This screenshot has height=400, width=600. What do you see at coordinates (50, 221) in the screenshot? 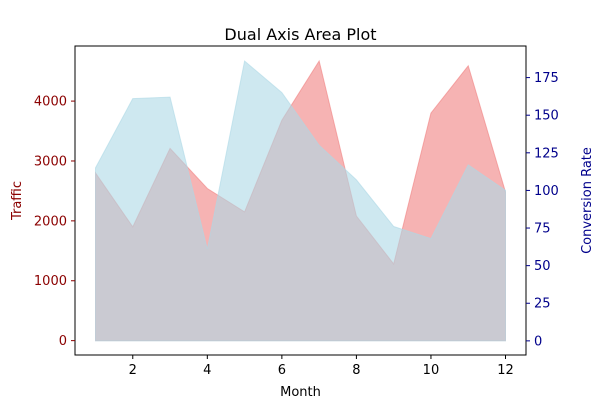
I see `y-left-tick-label: 2000` at bounding box center [50, 221].